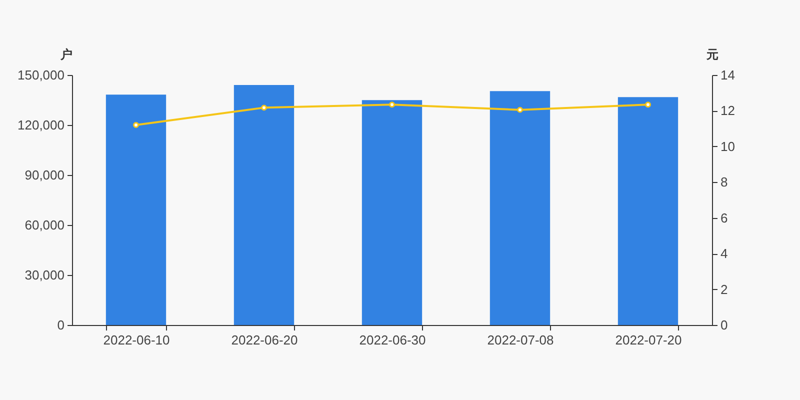 This screenshot has height=400, width=800. What do you see at coordinates (60, 325) in the screenshot?
I see `y-tick-label: 0` at bounding box center [60, 325].